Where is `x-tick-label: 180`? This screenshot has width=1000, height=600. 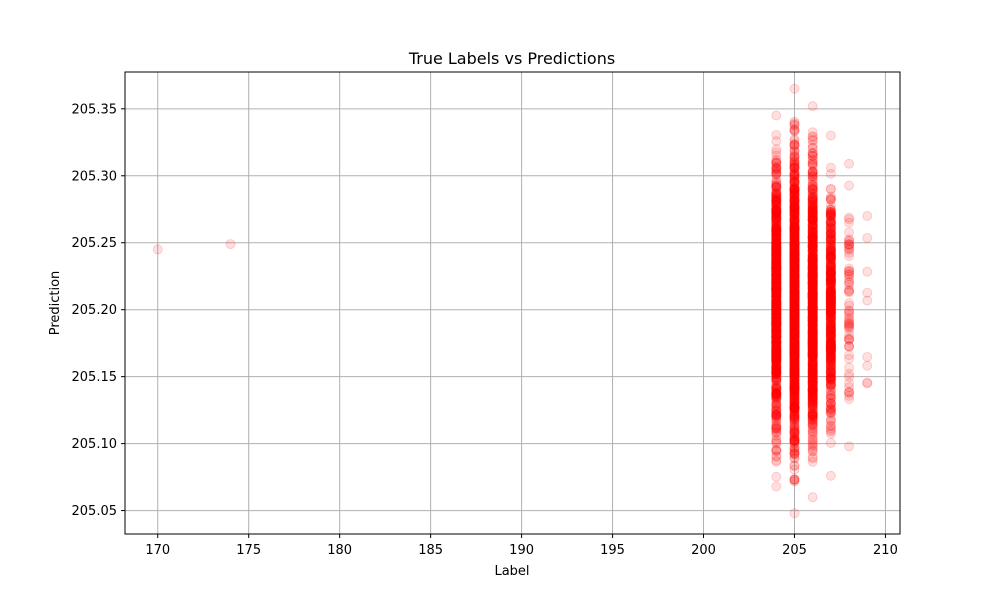
x-tick-label: 180 is located at coordinates (339, 550).